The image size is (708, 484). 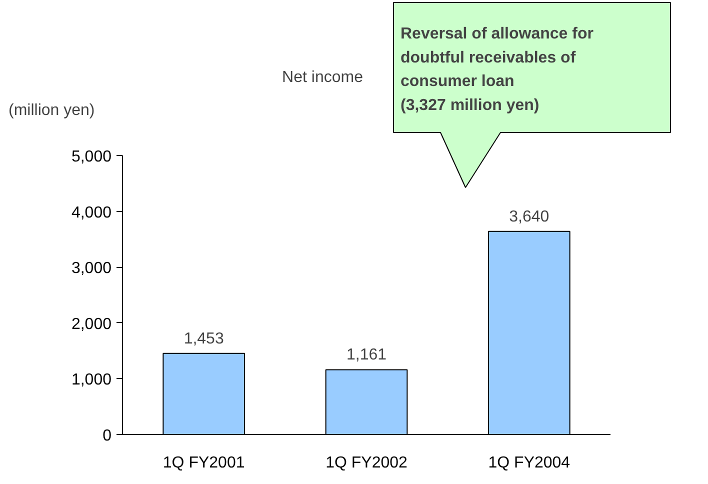 I want to click on x-tick-label: 1Q FY2001, so click(x=203, y=463).